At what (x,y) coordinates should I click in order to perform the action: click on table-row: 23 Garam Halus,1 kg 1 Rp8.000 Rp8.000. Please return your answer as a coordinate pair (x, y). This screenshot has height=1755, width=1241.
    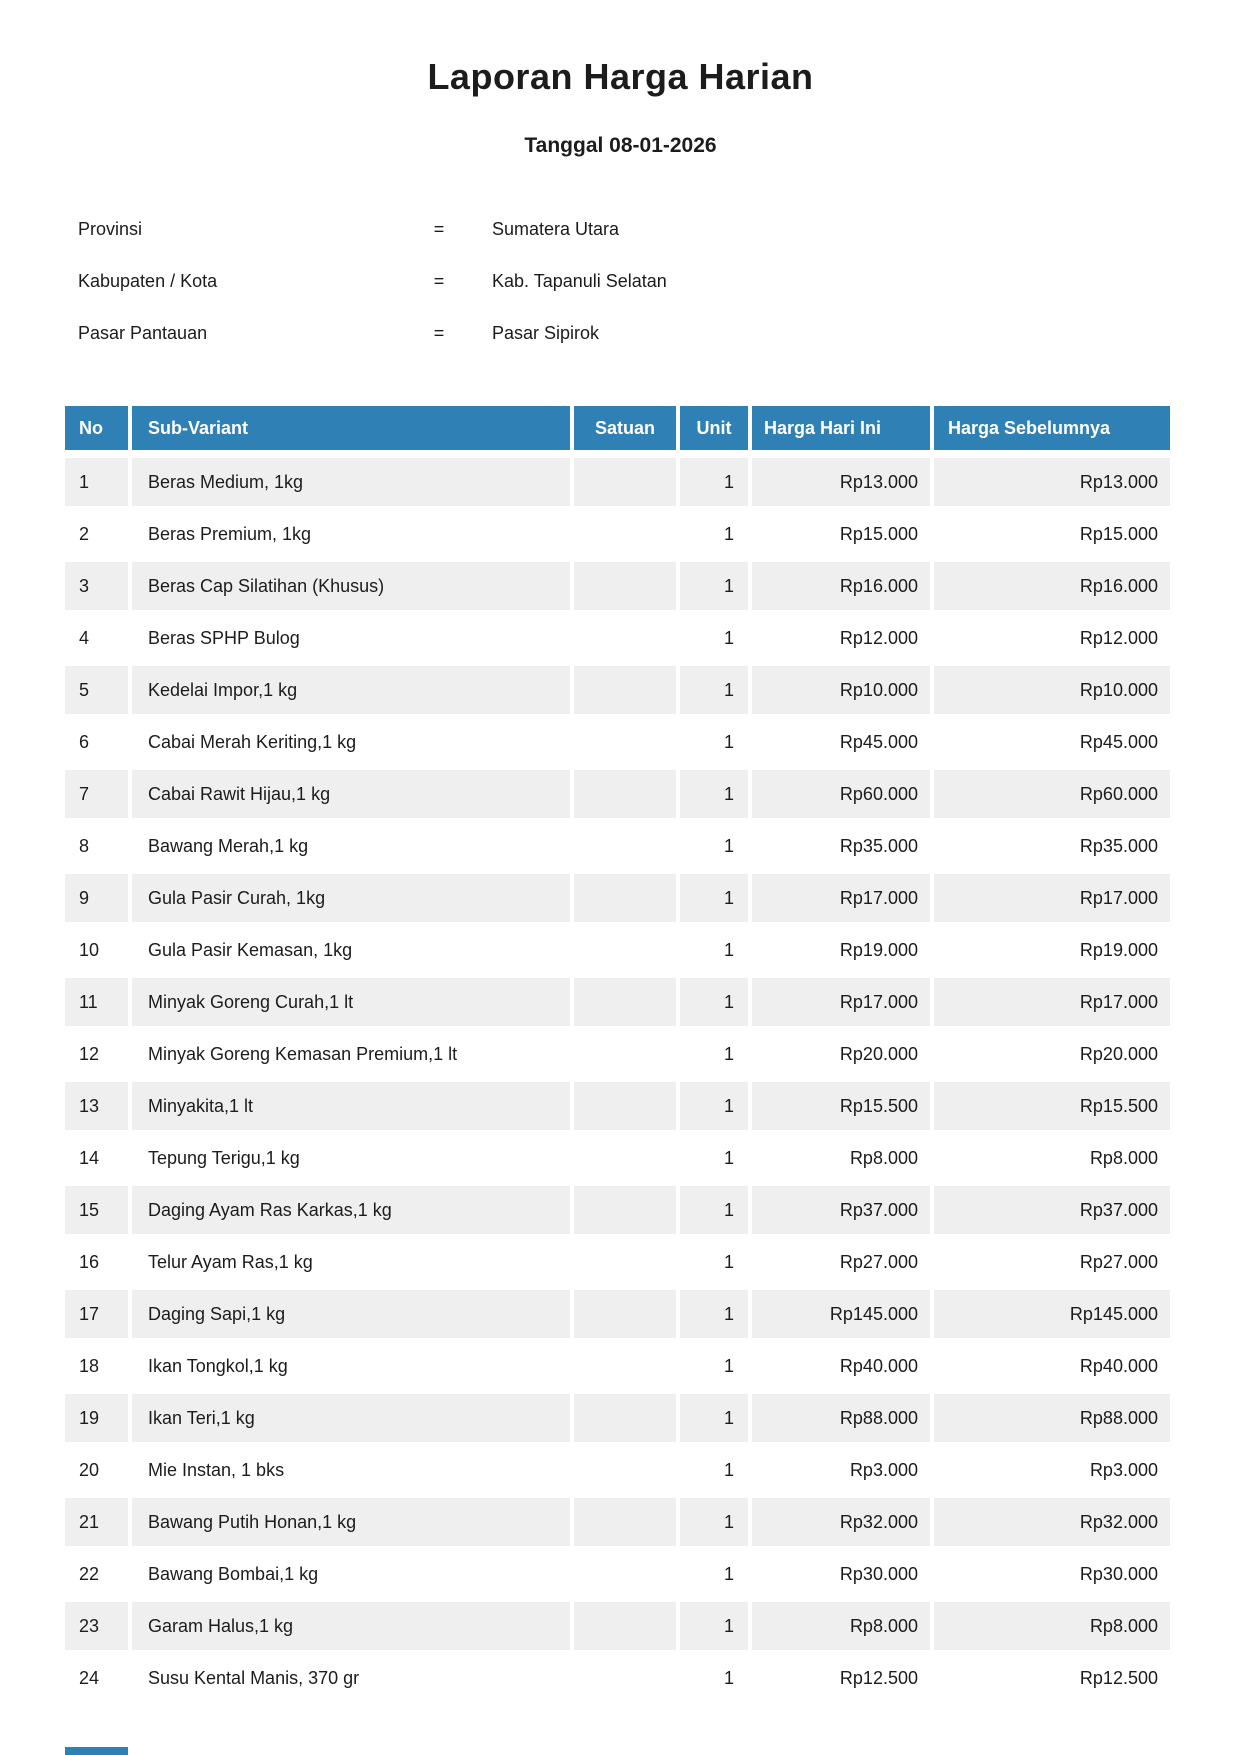
    Looking at the image, I should click on (617, 1626).